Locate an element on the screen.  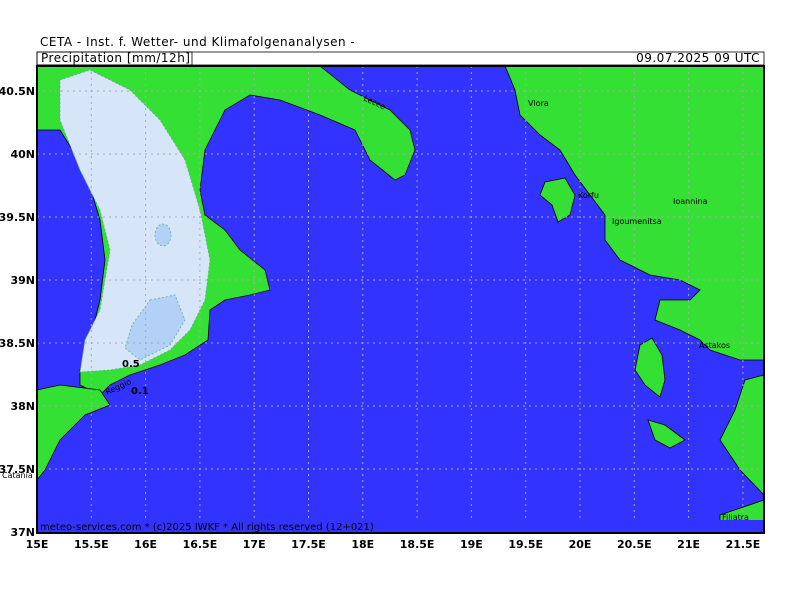
lon-label: 16.5E is located at coordinates (200, 544).